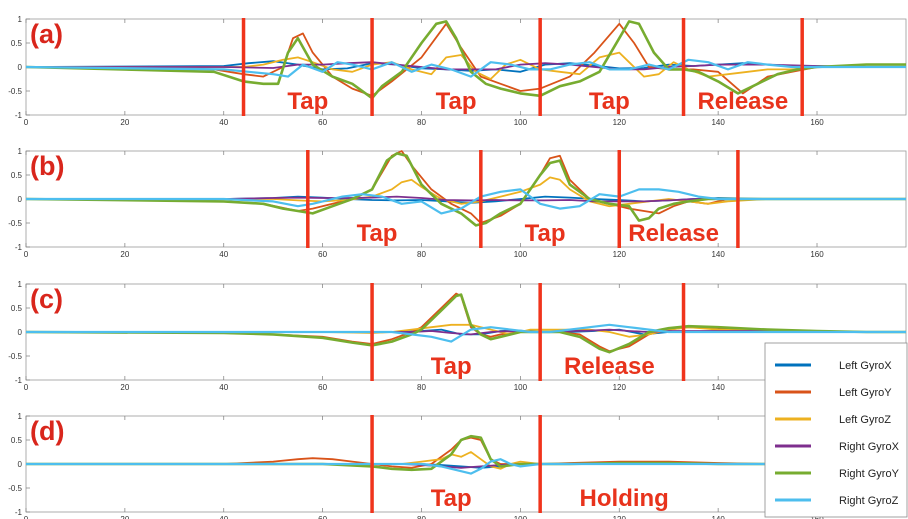  I want to click on series-line-left-gyroy, so click(465, 59).